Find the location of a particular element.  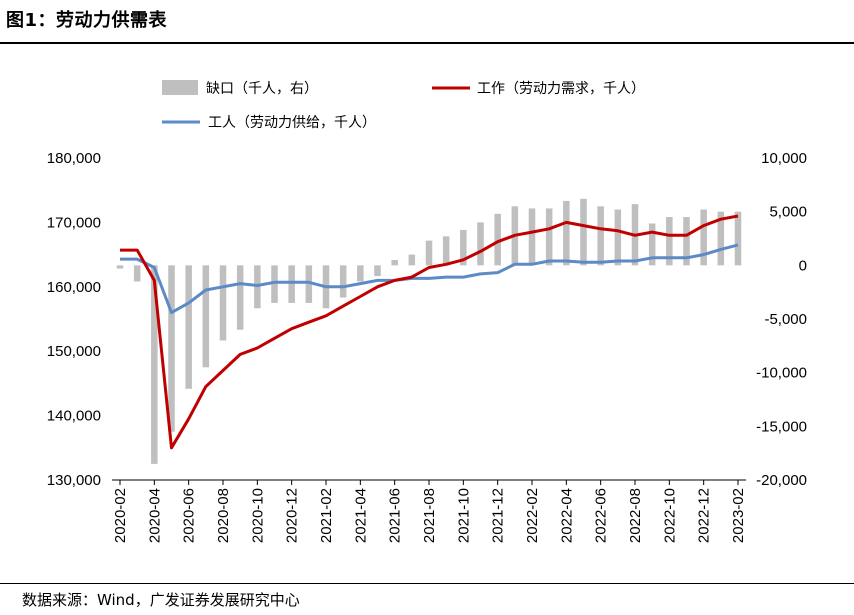

right-axis-tick-label: -5,000 is located at coordinates (785, 319).